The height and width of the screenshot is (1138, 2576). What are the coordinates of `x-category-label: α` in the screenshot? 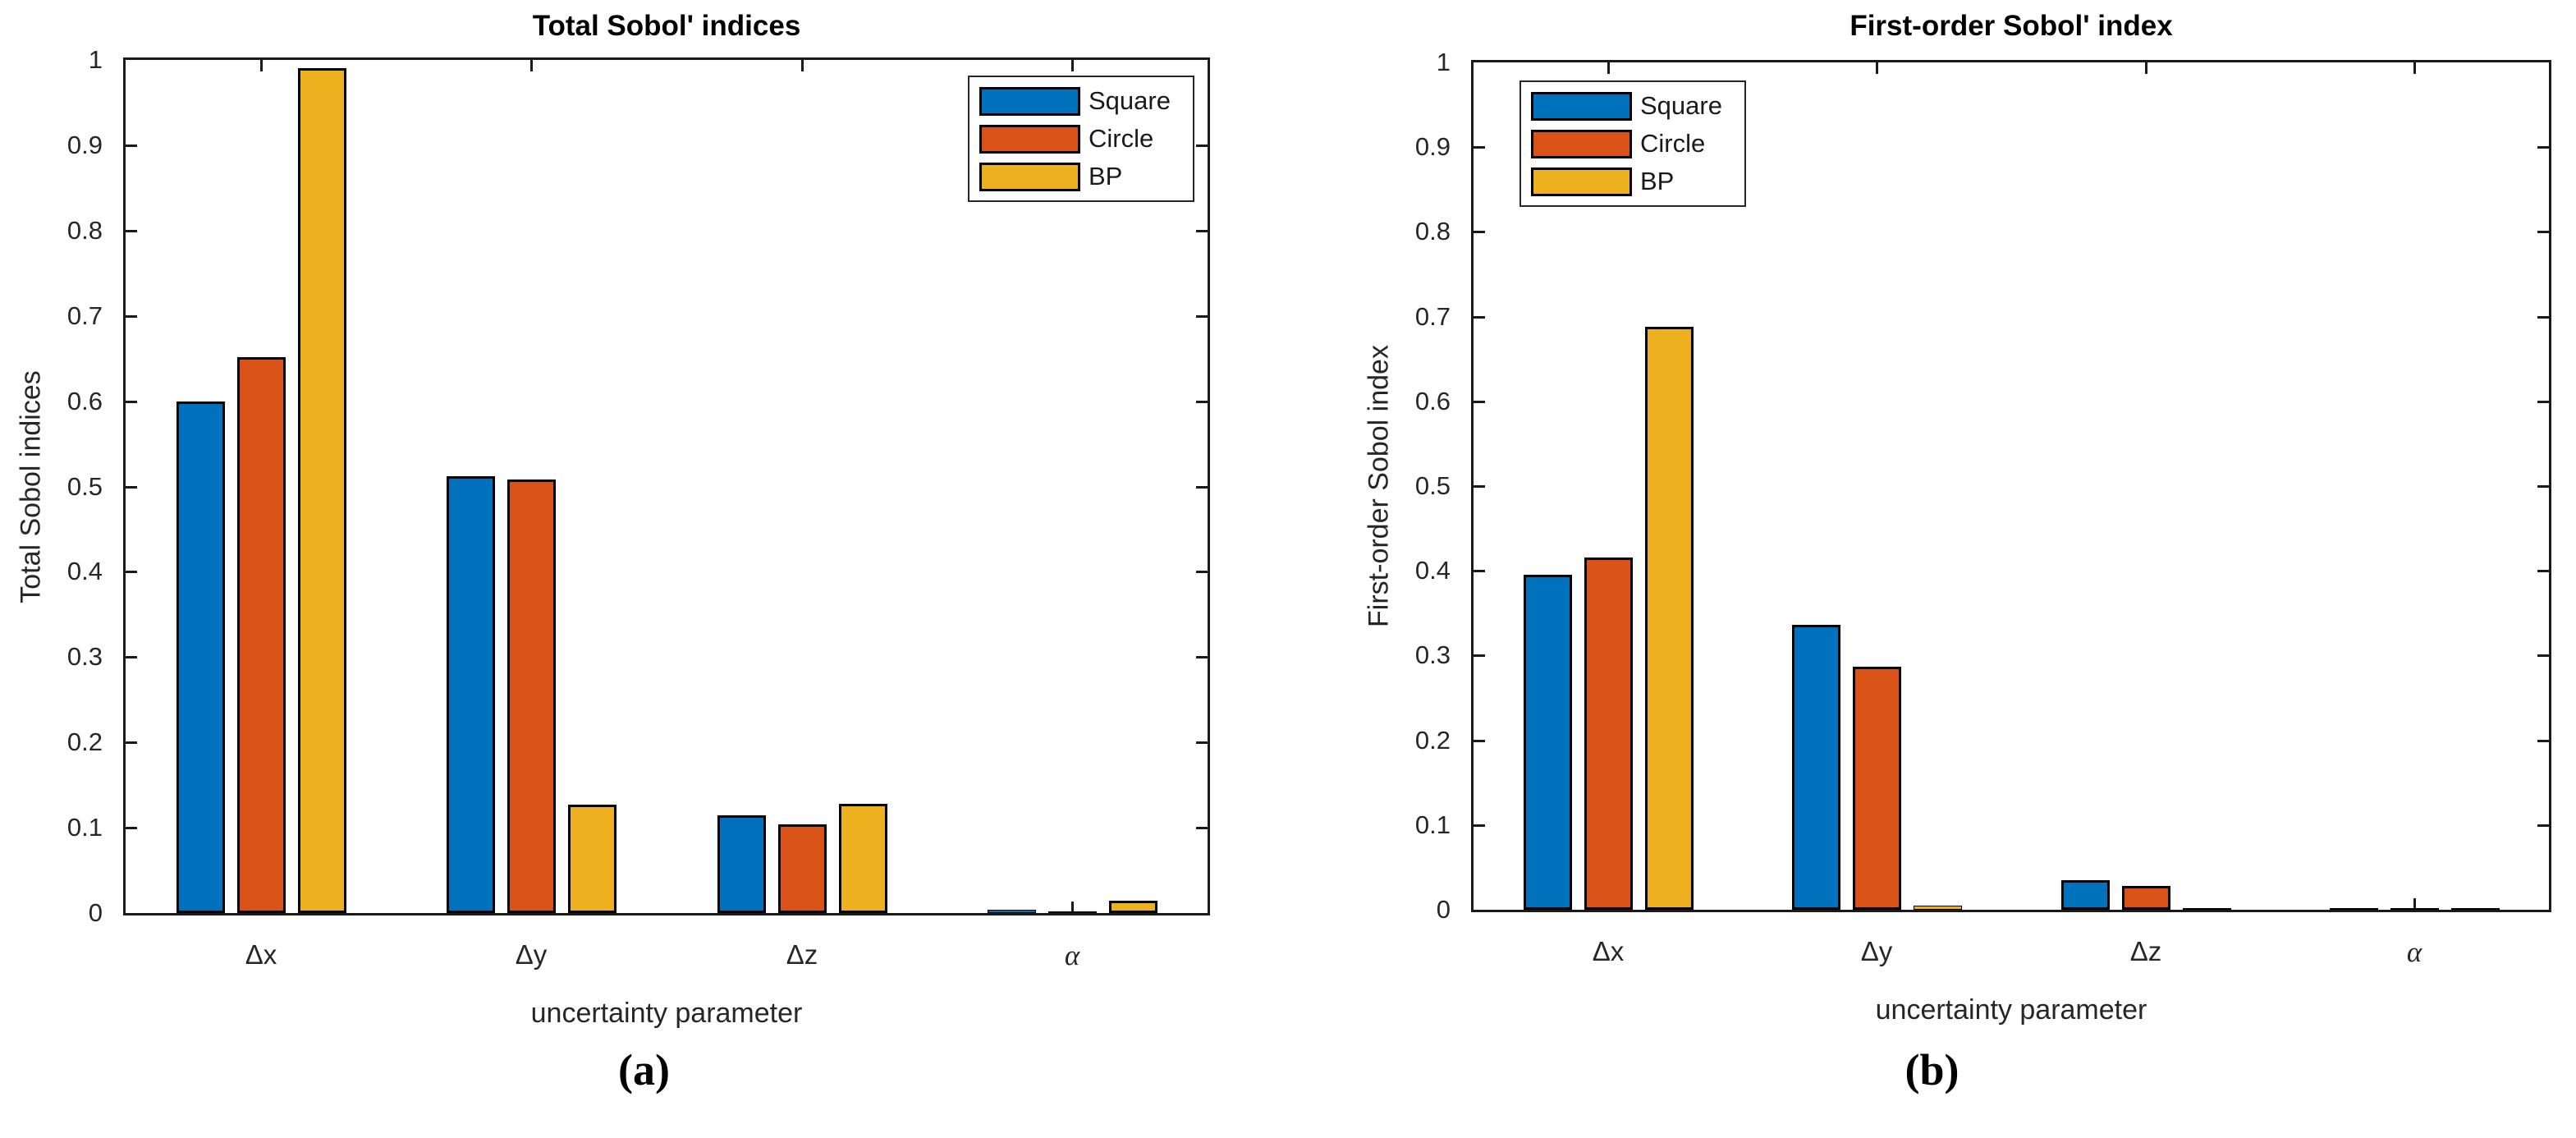 It's located at (1072, 955).